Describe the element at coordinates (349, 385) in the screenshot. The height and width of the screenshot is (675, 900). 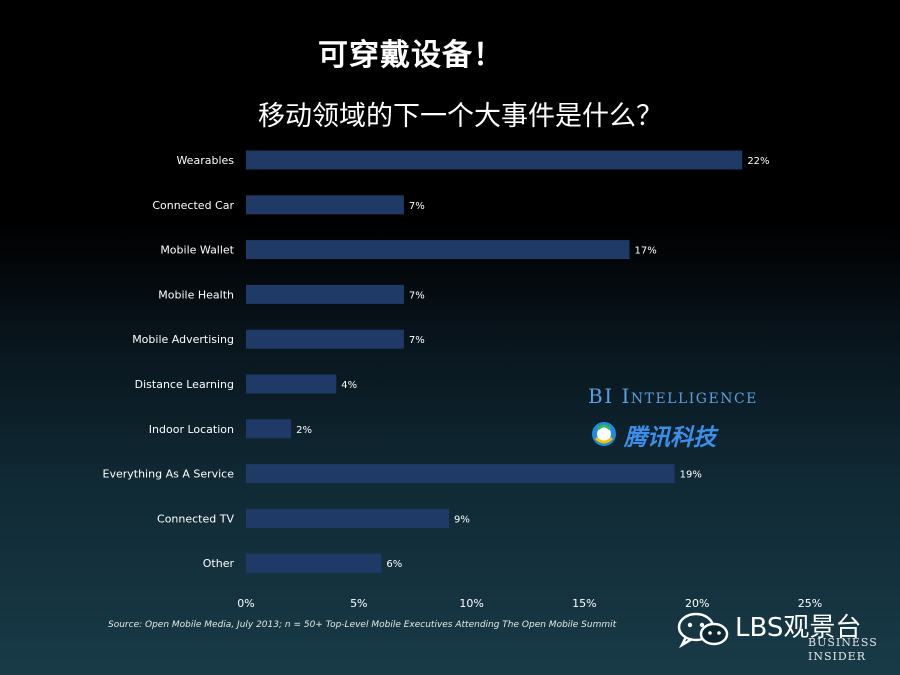
I see `data-label: 4%` at that location.